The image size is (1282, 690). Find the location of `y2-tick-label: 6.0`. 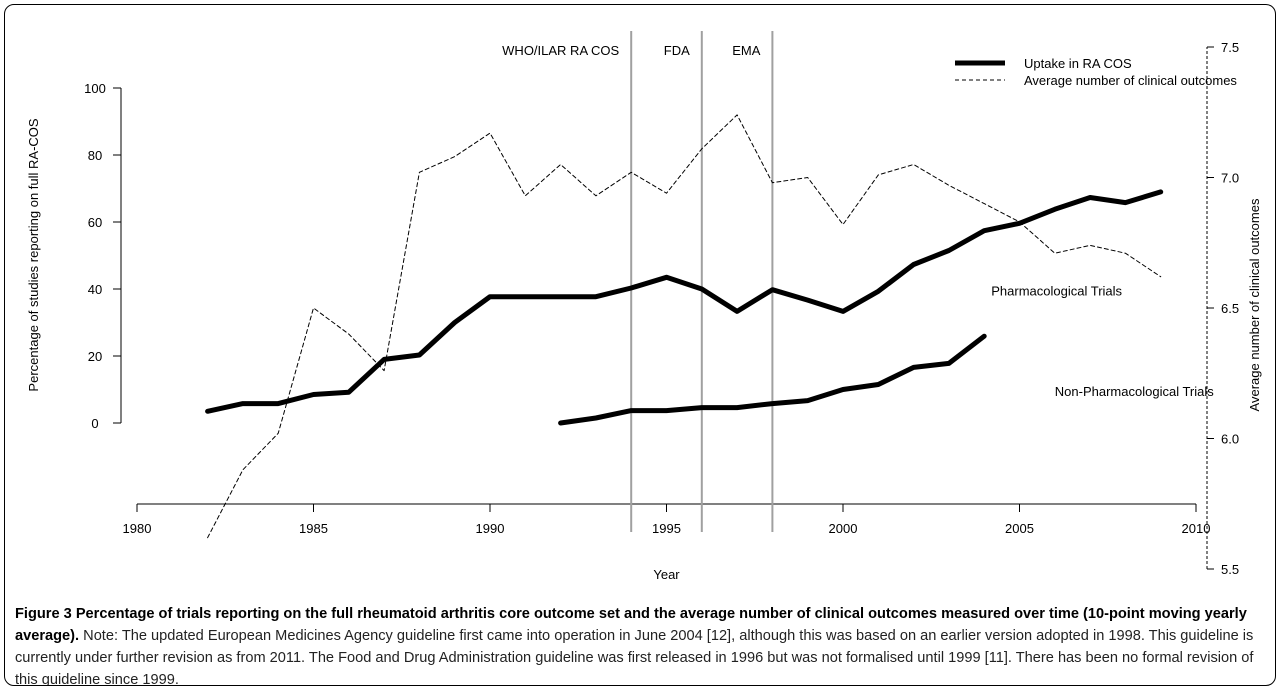

y2-tick-label: 6.0 is located at coordinates (1230, 439).